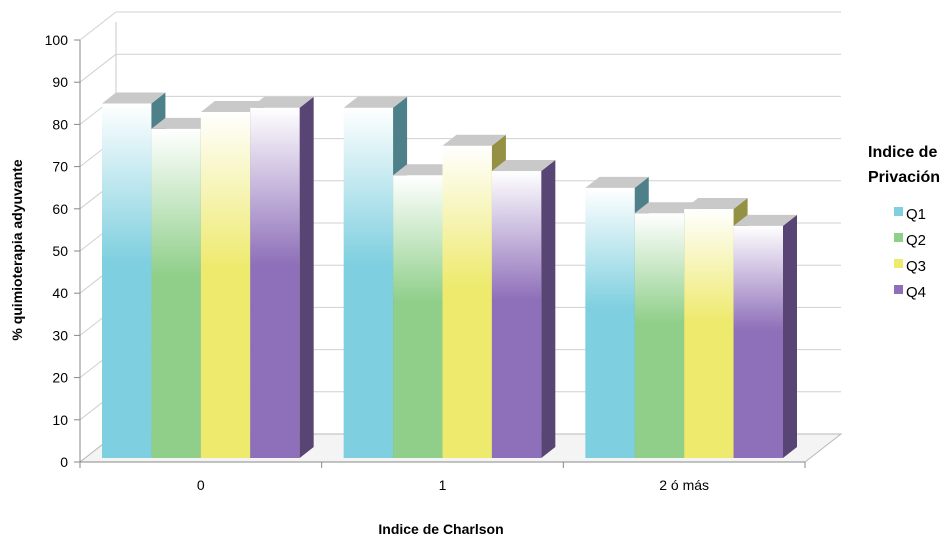 The width and height of the screenshot is (951, 542). What do you see at coordinates (684, 485) in the screenshot?
I see `x-tick-label: 2 ó más` at bounding box center [684, 485].